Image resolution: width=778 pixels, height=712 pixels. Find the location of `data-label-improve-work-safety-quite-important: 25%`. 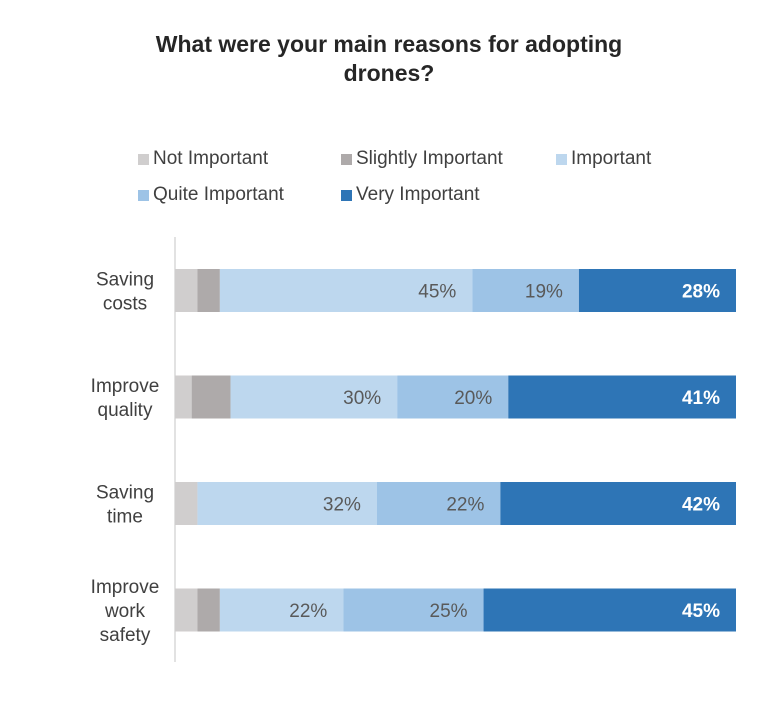

data-label-improve-work-safety-quite-important: 25% is located at coordinates (449, 611).